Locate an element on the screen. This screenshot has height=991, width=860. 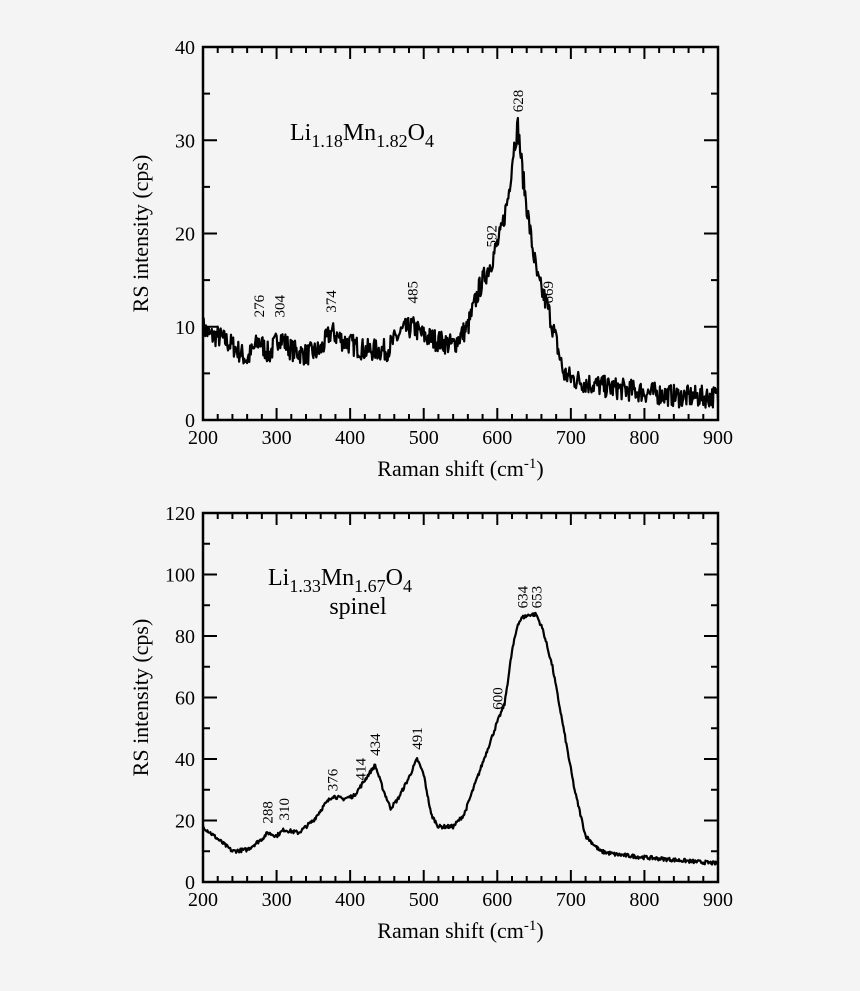
peak-label: 485 is located at coordinates (414, 292).